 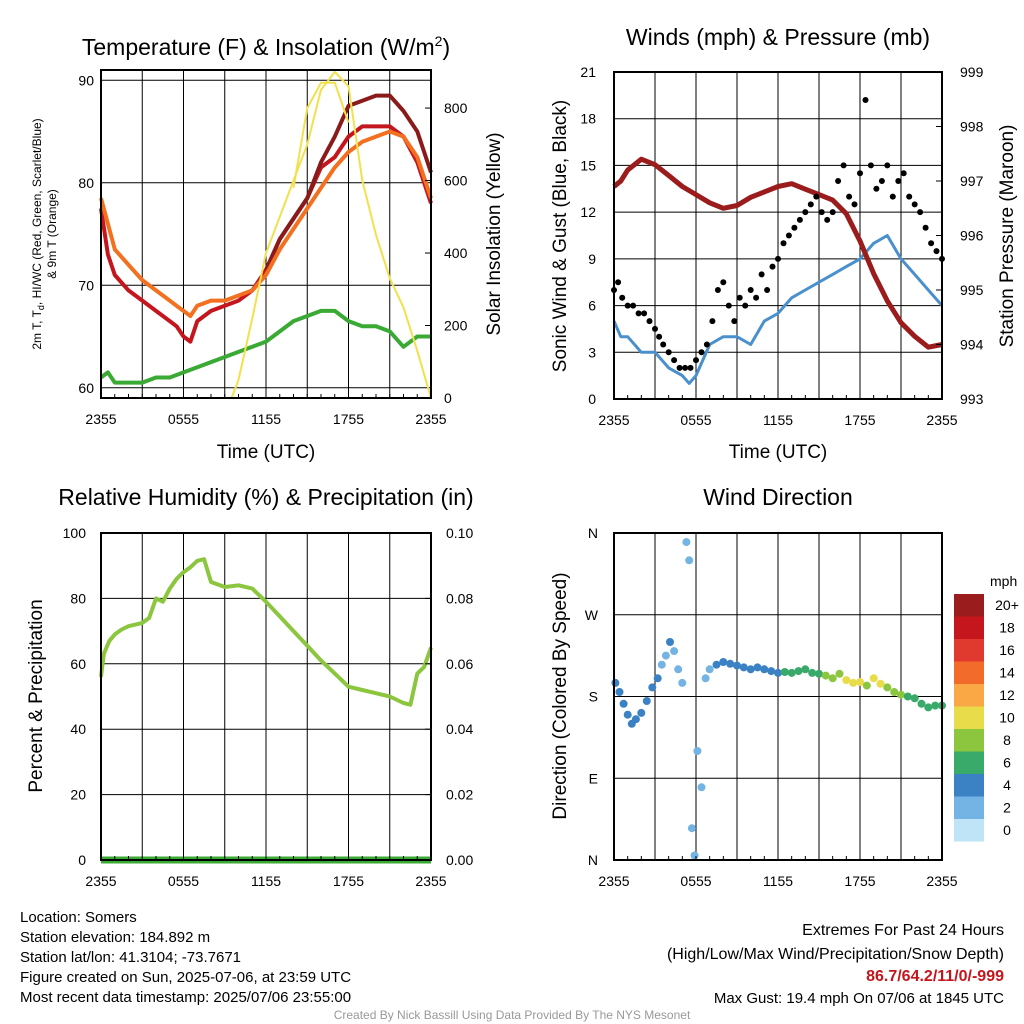 What do you see at coordinates (1007, 763) in the screenshot?
I see `colorbar-label: 6` at bounding box center [1007, 763].